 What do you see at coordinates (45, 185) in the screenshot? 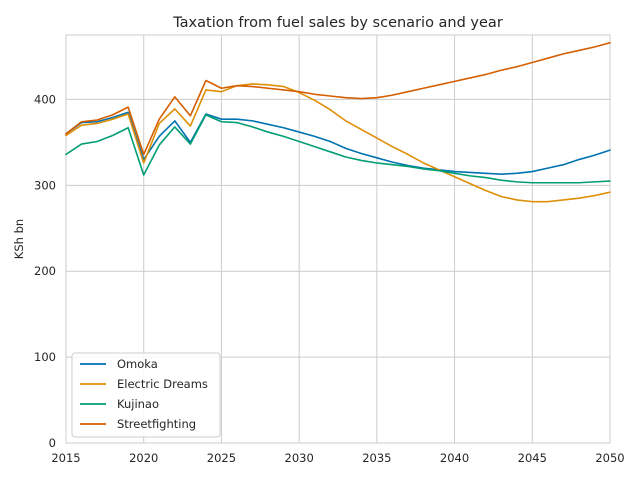
I see `y-tick-label: 300` at bounding box center [45, 185].